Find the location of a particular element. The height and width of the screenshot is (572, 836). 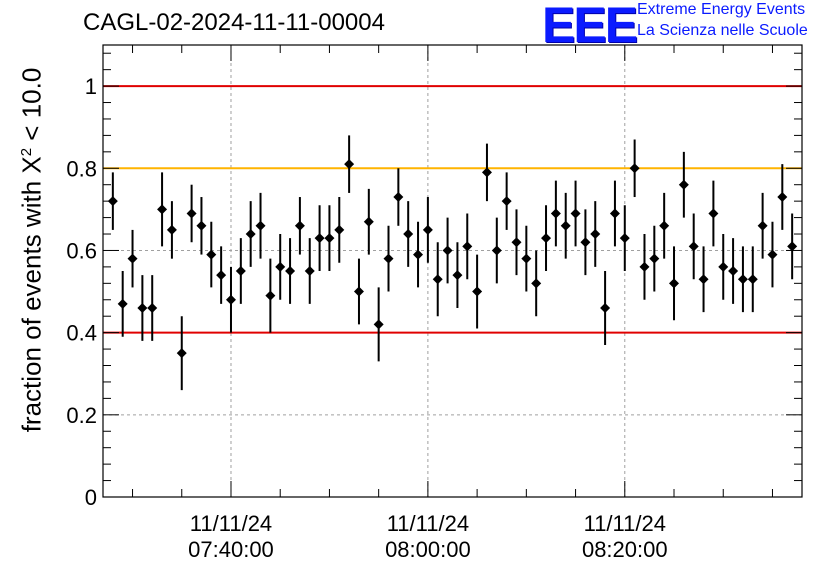

y-axis-label: fraction of events with X2 < 10.0 is located at coordinates (32, 250).